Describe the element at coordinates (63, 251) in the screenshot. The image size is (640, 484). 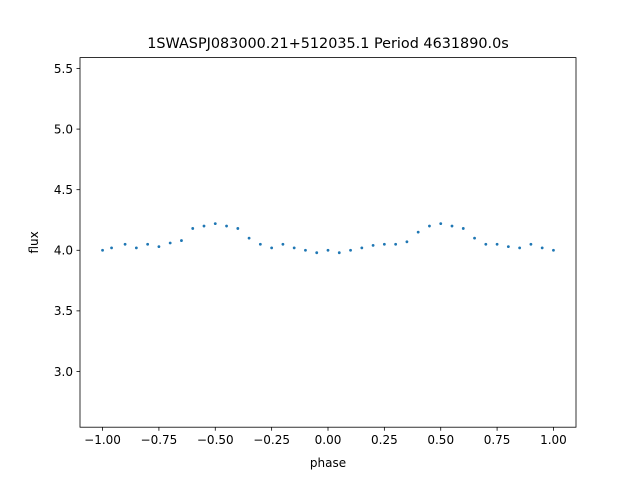
I see `y-tick-label: 4.0` at that location.